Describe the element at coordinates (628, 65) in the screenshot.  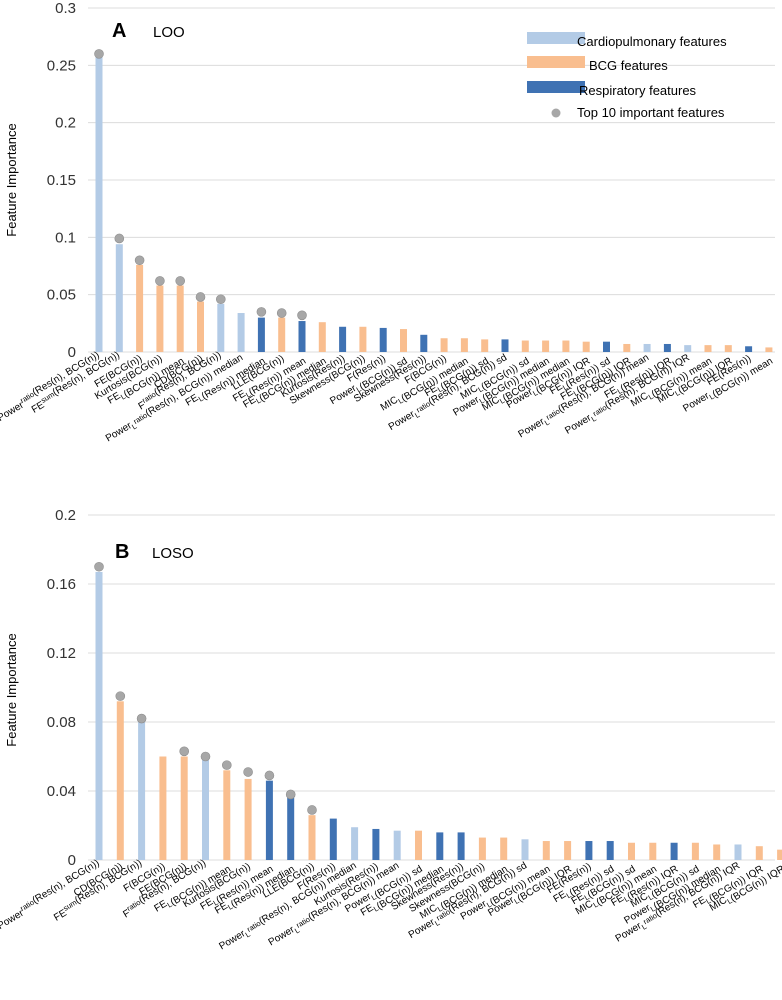
I see `legend-label-bcg: BCG features` at that location.